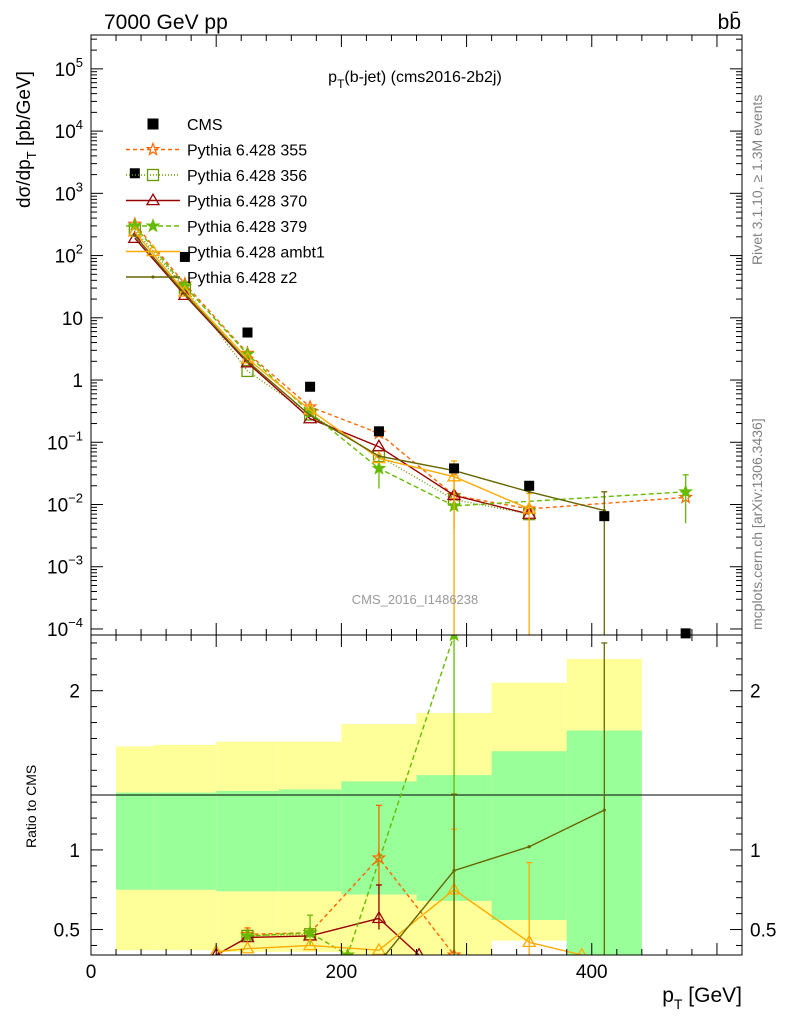 The image size is (786, 1024). I want to click on ratio-y-tick-label-right: 2, so click(755, 692).